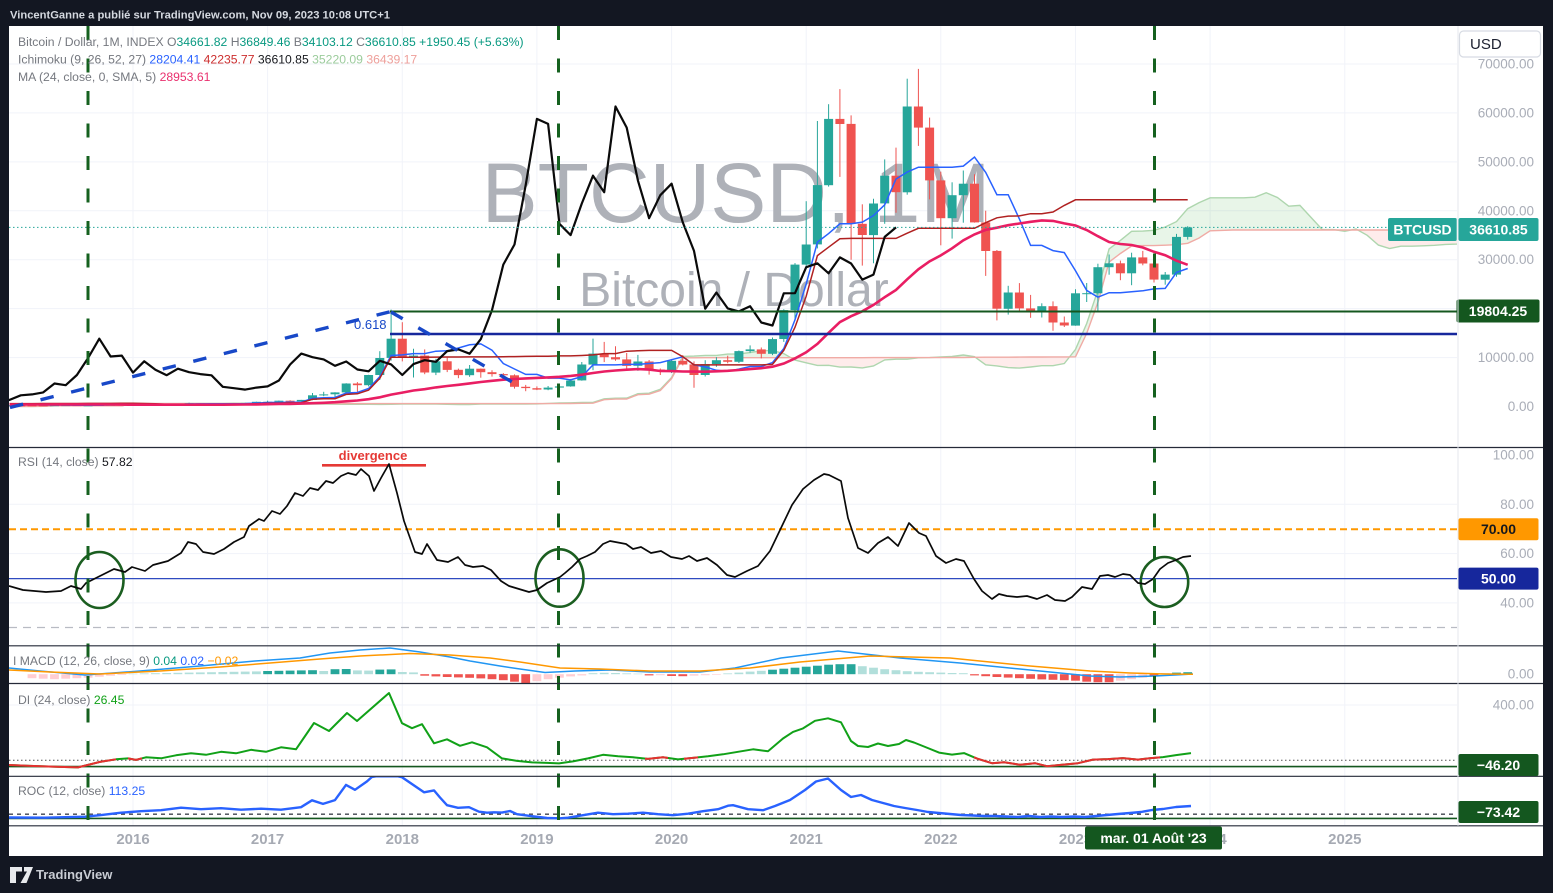 The image size is (1553, 893). Describe the element at coordinates (373, 455) in the screenshot. I see `svg-text: divergence` at that location.